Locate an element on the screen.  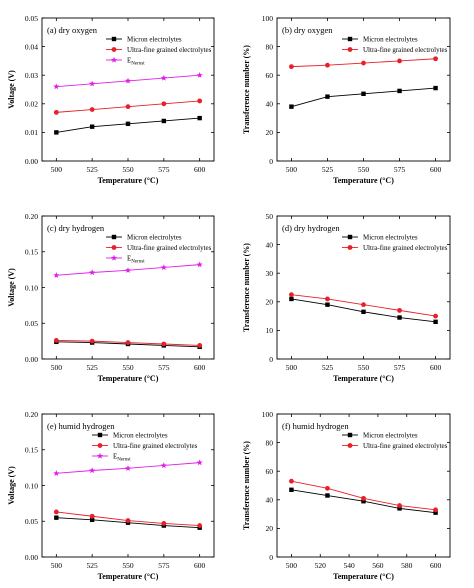
y-tick-label: 40 is located at coordinates (270, 104).